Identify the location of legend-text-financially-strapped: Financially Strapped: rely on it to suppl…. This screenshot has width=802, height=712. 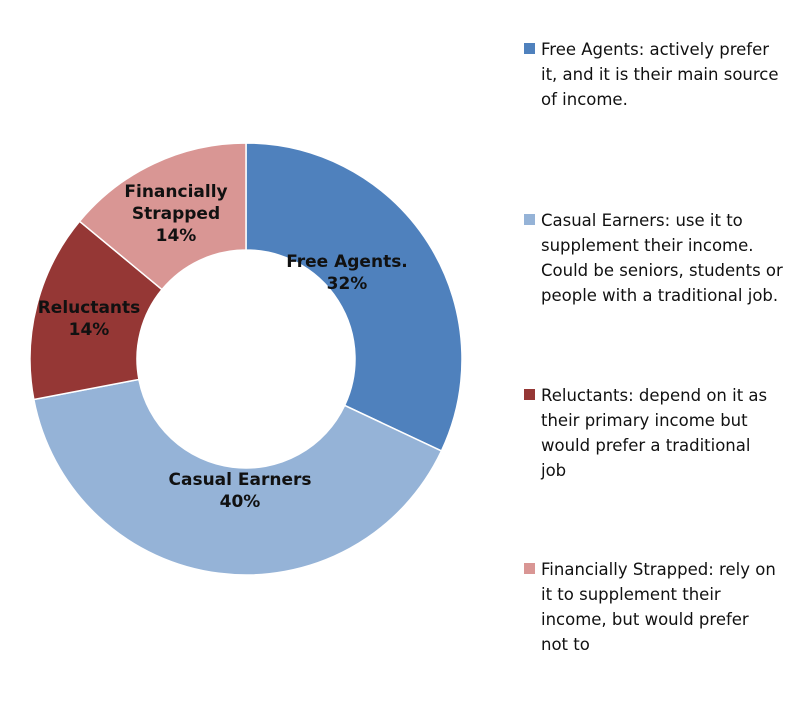
(658, 607).